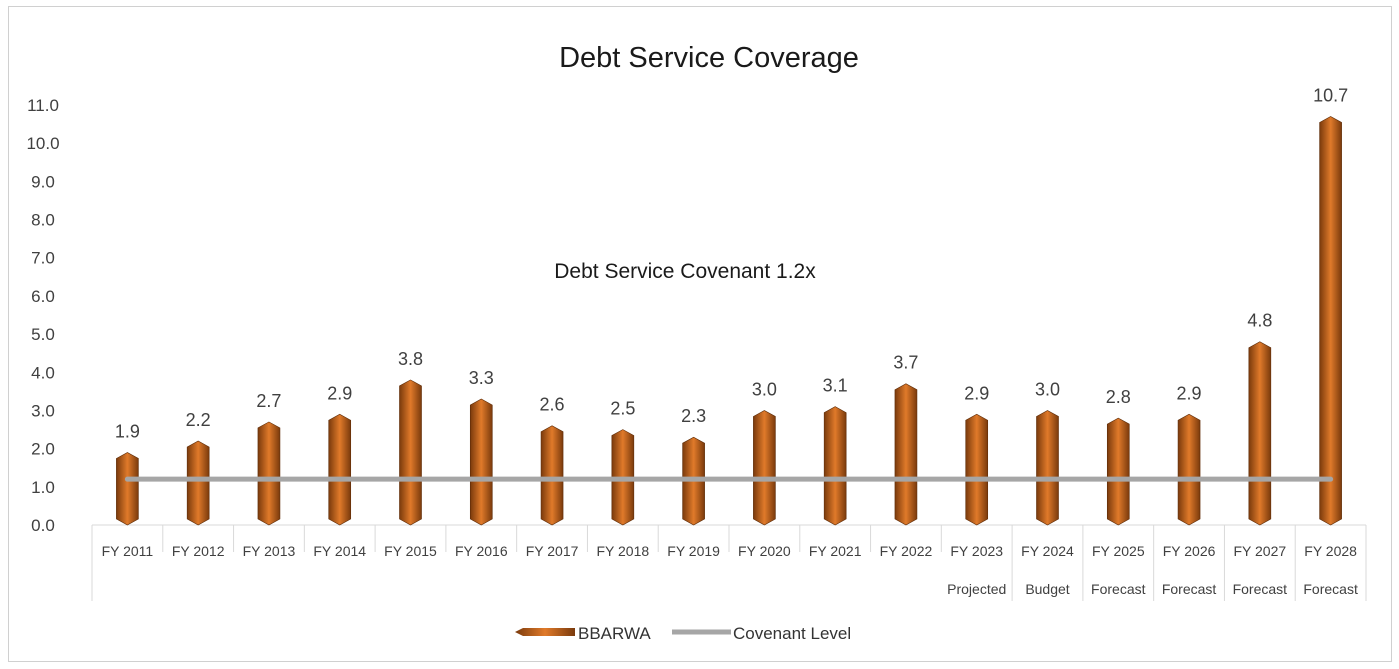 Image resolution: width=1399 pixels, height=669 pixels. I want to click on x-subcategory-label: Budget, so click(1047, 589).